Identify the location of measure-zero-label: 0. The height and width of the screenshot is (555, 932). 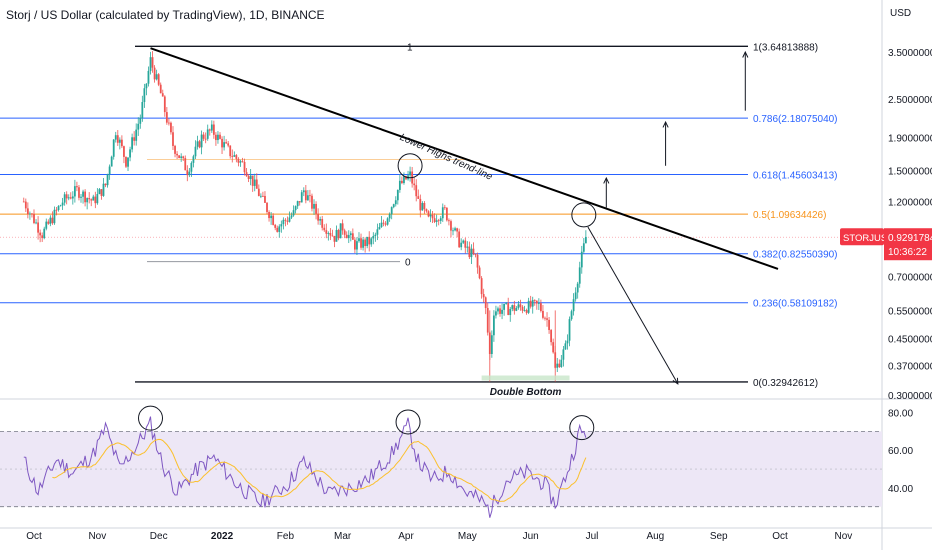
(408, 263).